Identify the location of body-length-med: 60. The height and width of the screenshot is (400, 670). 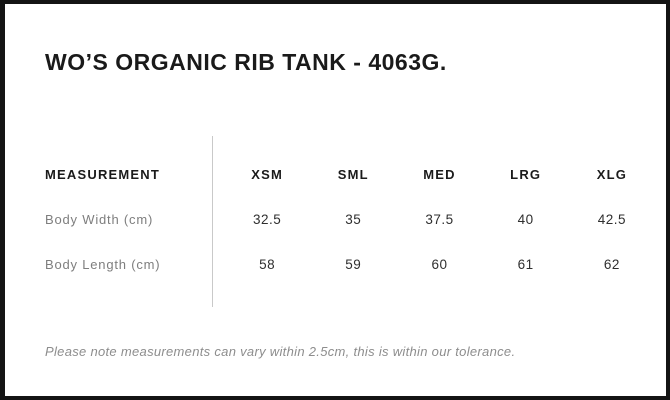
(439, 264).